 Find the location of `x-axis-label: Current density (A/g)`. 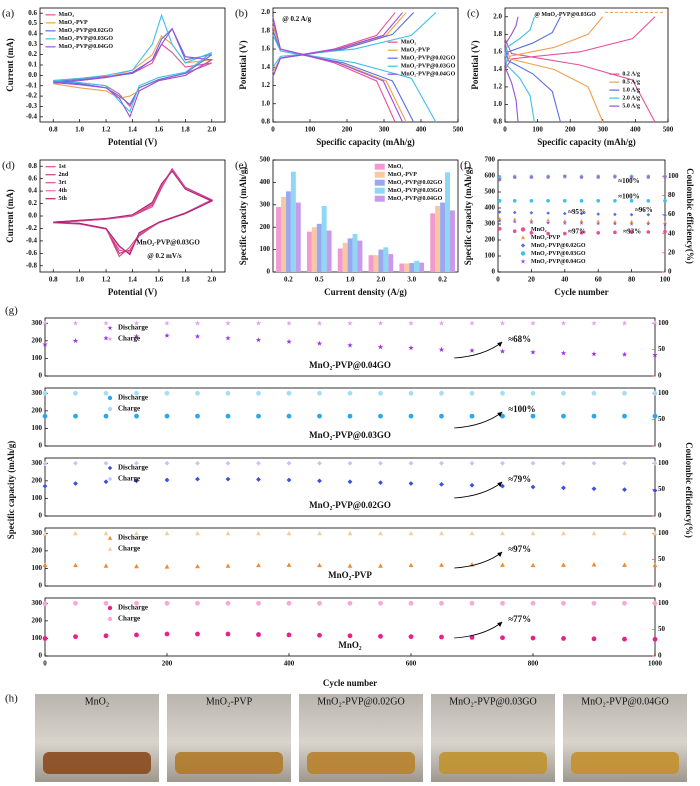

x-axis-label: Current density (A/g) is located at coordinates (365, 292).